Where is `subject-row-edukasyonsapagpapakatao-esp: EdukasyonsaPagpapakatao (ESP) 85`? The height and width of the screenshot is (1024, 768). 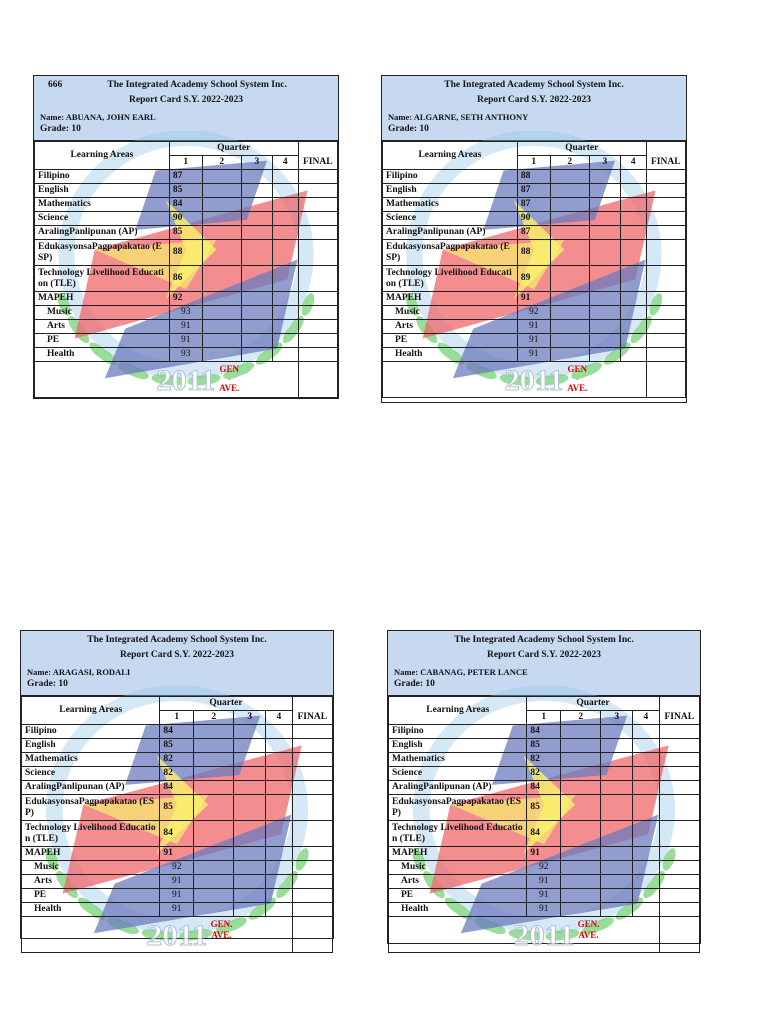 subject-row-edukasyonsapagpapakatao-esp: EdukasyonsaPagpapakatao (ESP) 85 is located at coordinates (544, 807).